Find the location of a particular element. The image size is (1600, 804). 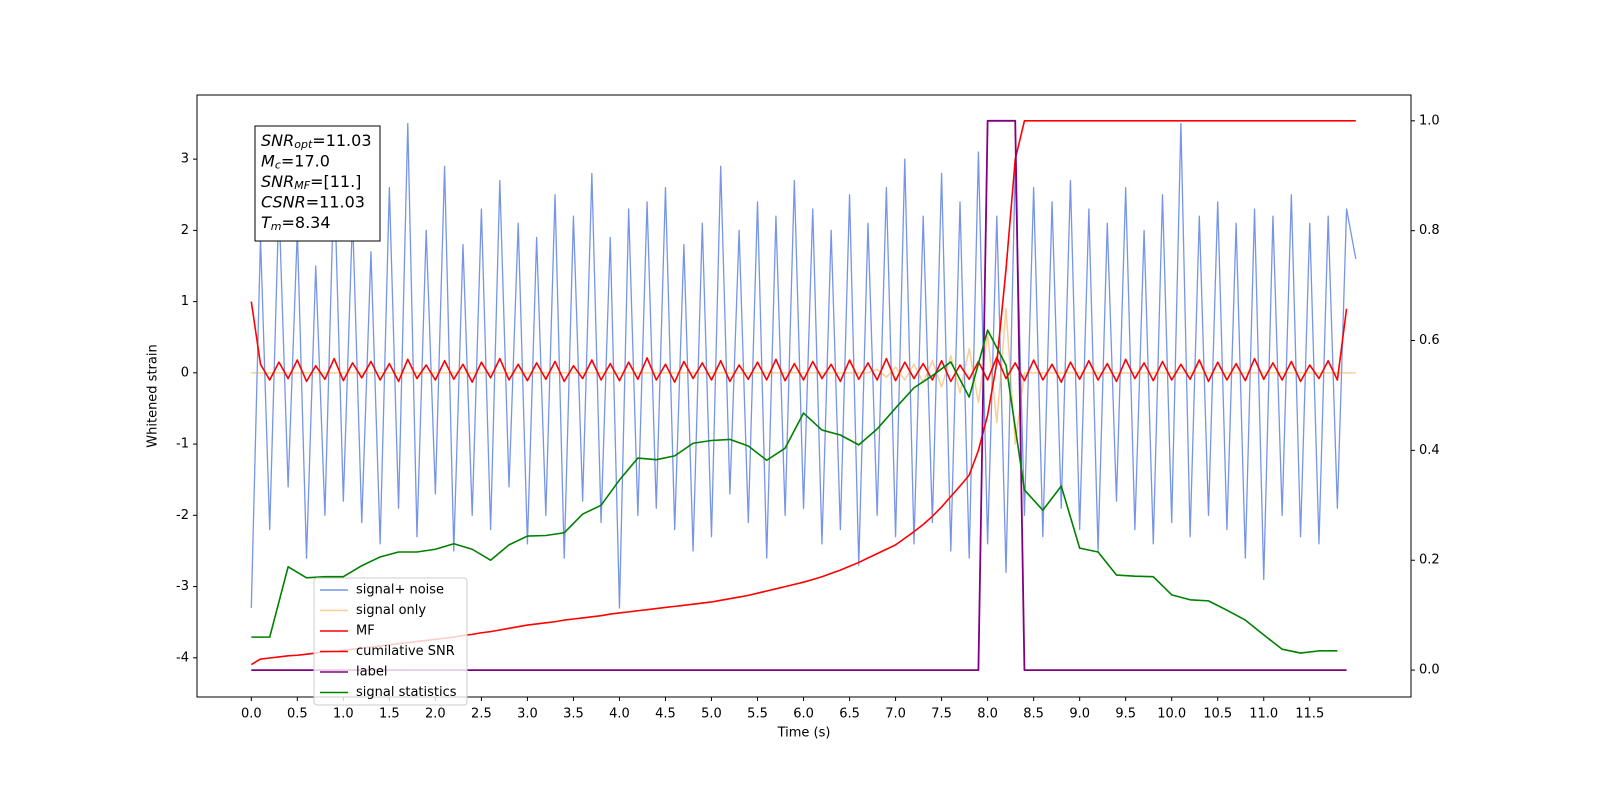

annotation-subscript: m is located at coordinates (276, 226).